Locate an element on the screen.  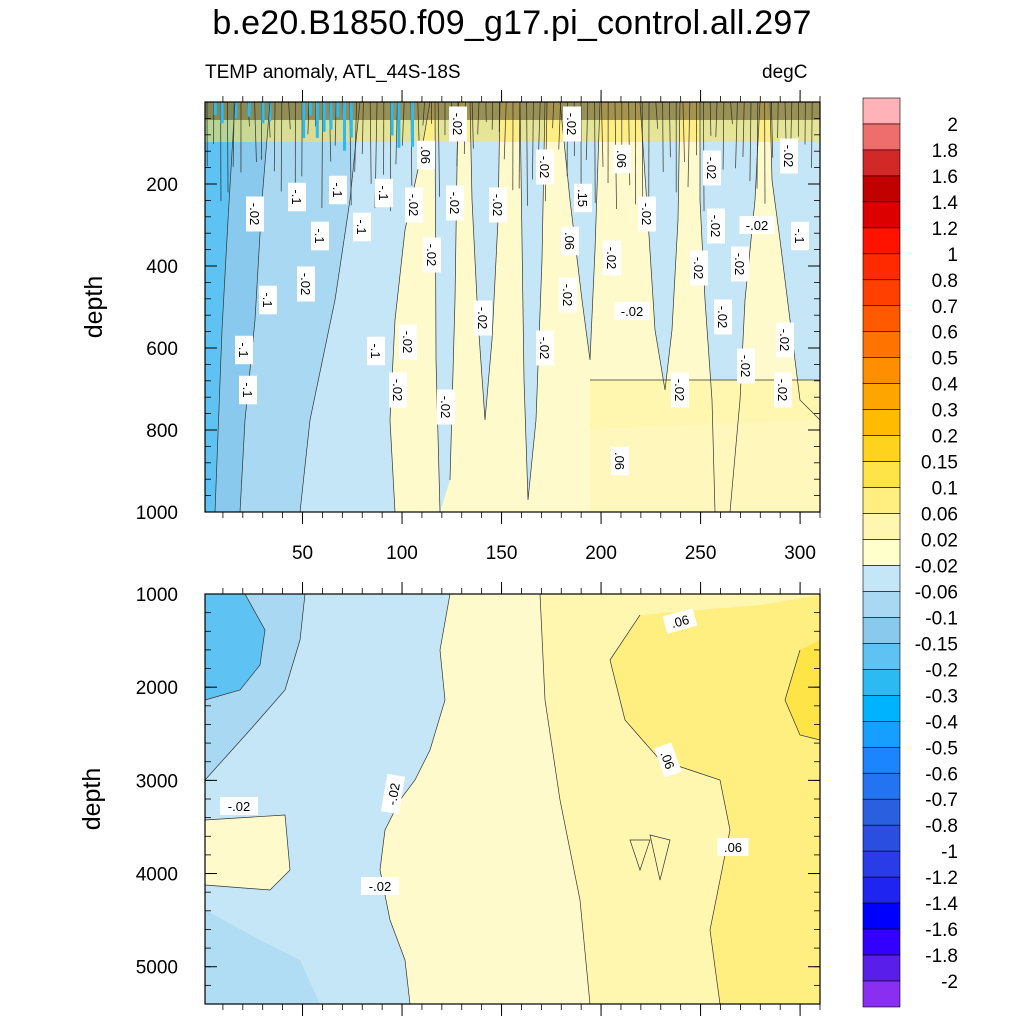
contour-label-upper-16: -.02 is located at coordinates (712, 168).